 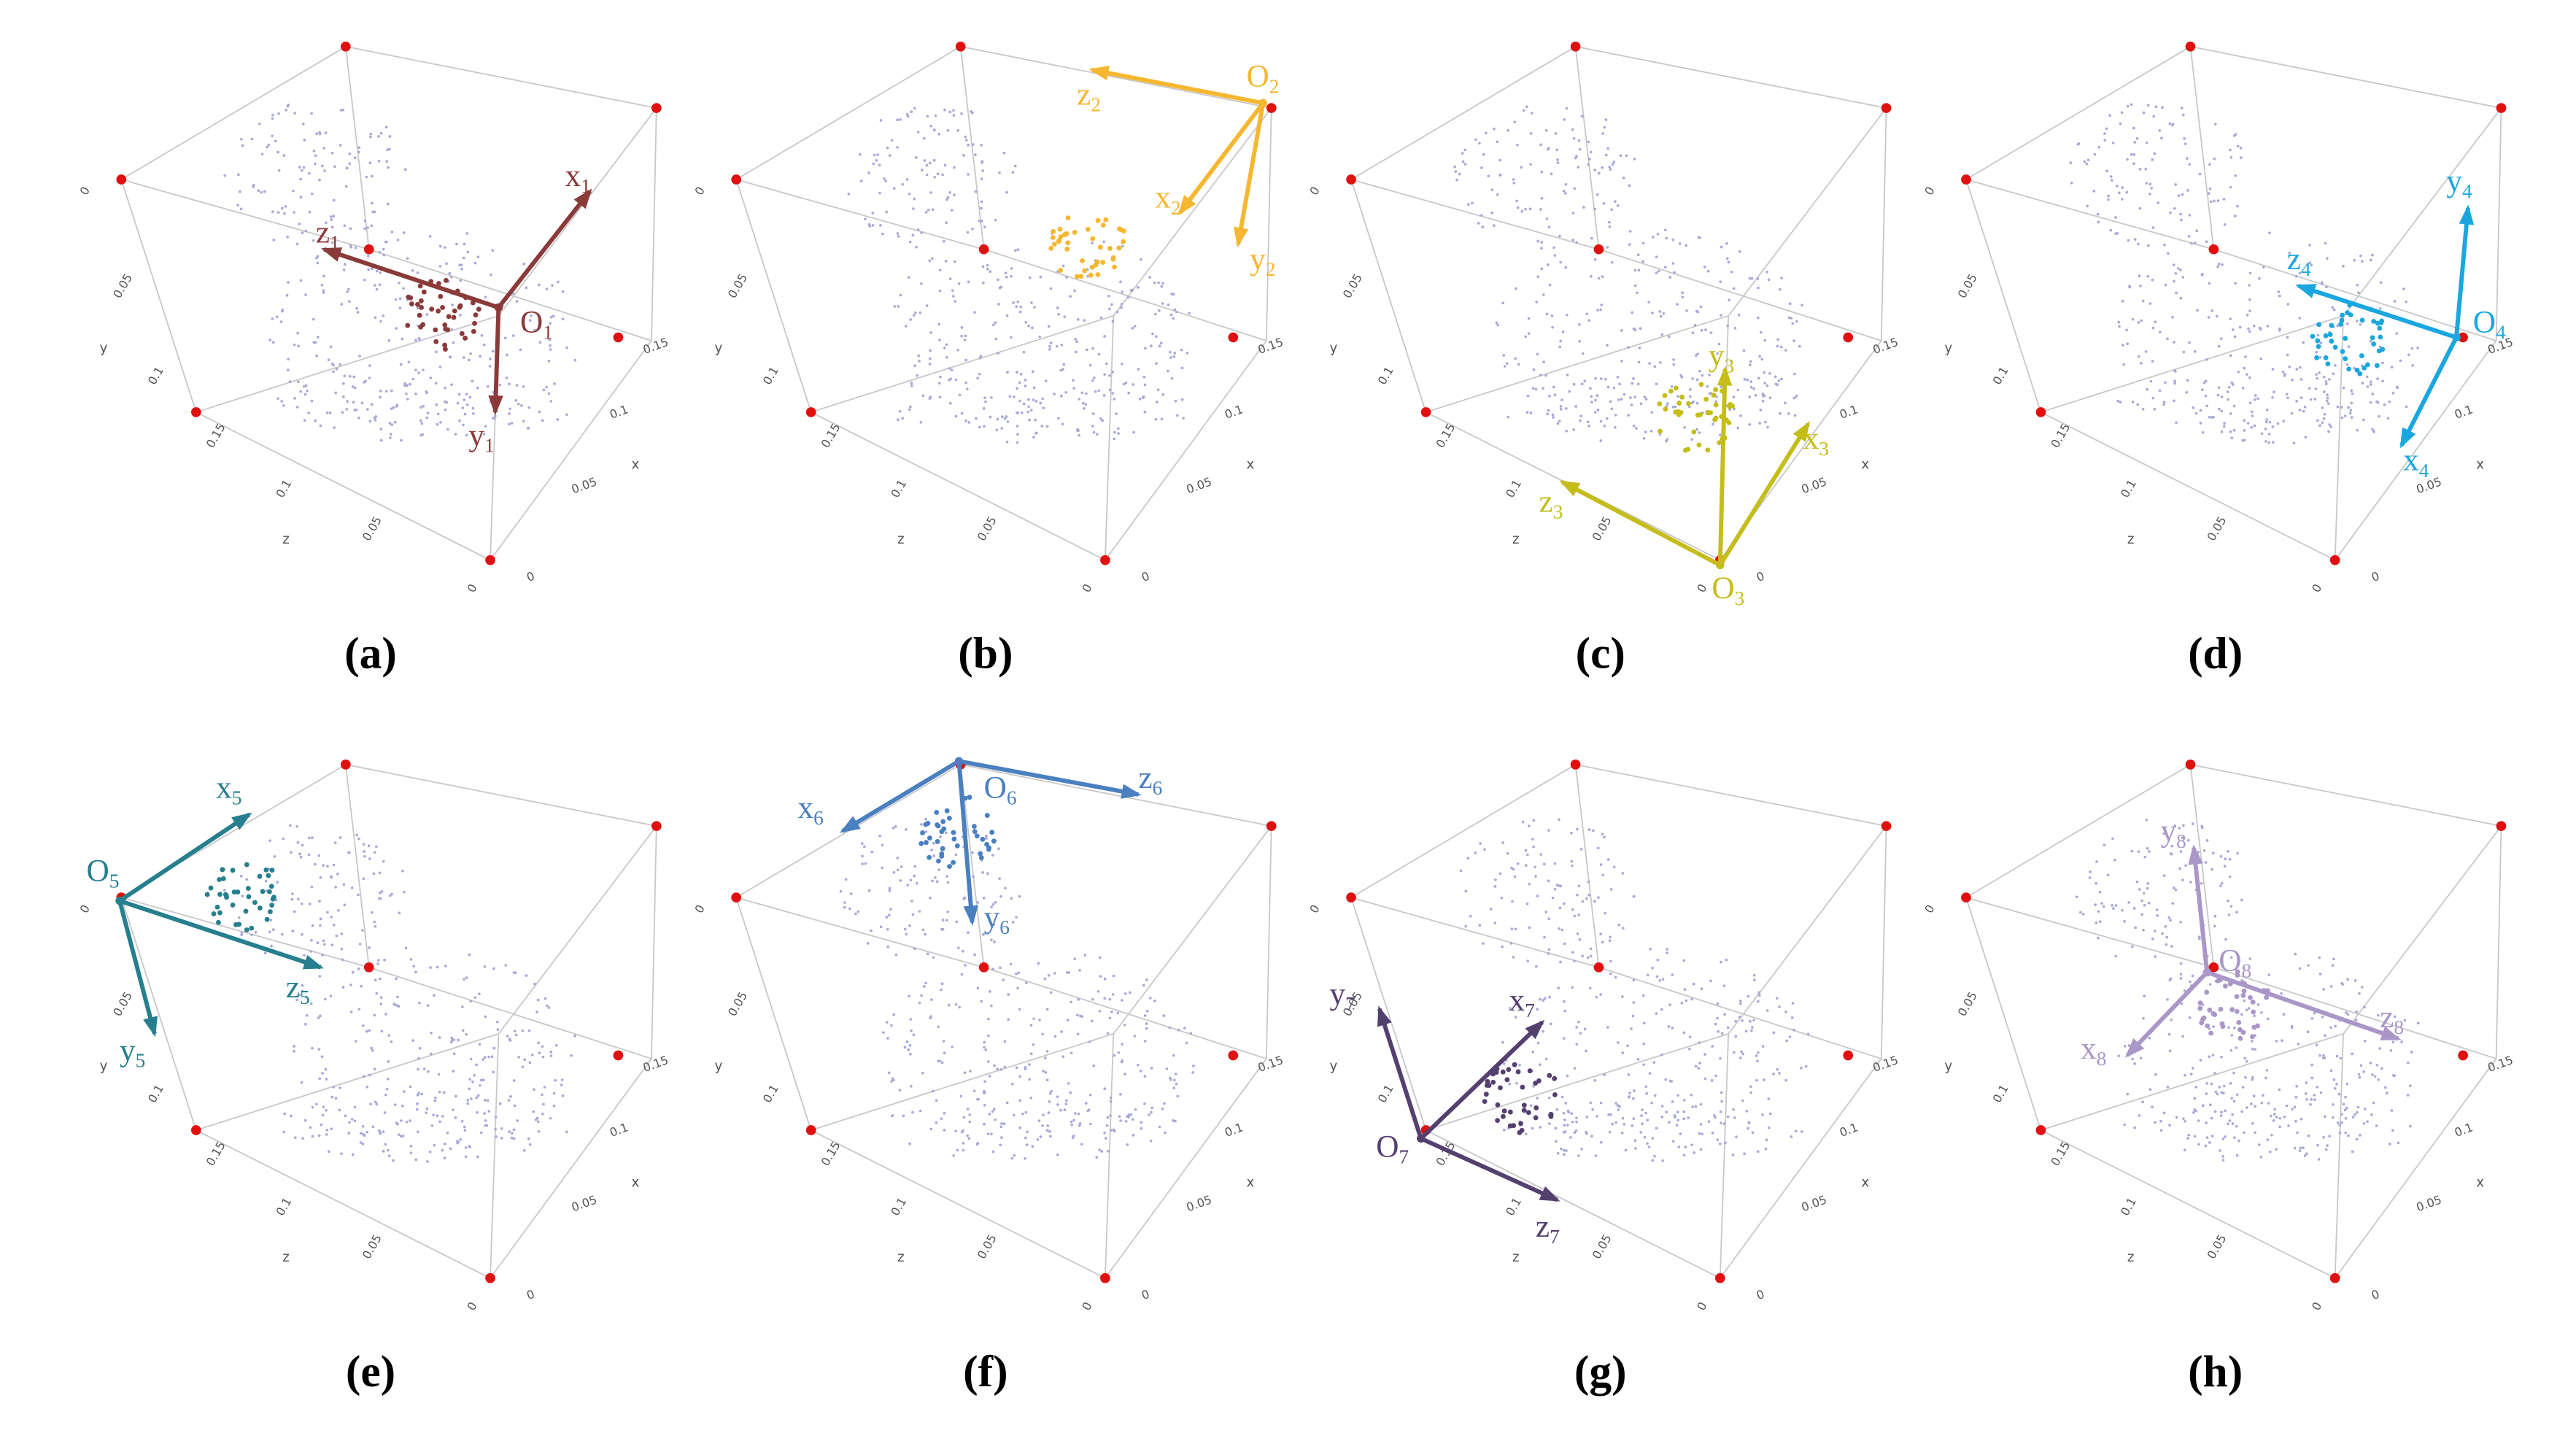 I want to click on y-frame-label-sub: 2, so click(x=1271, y=269).